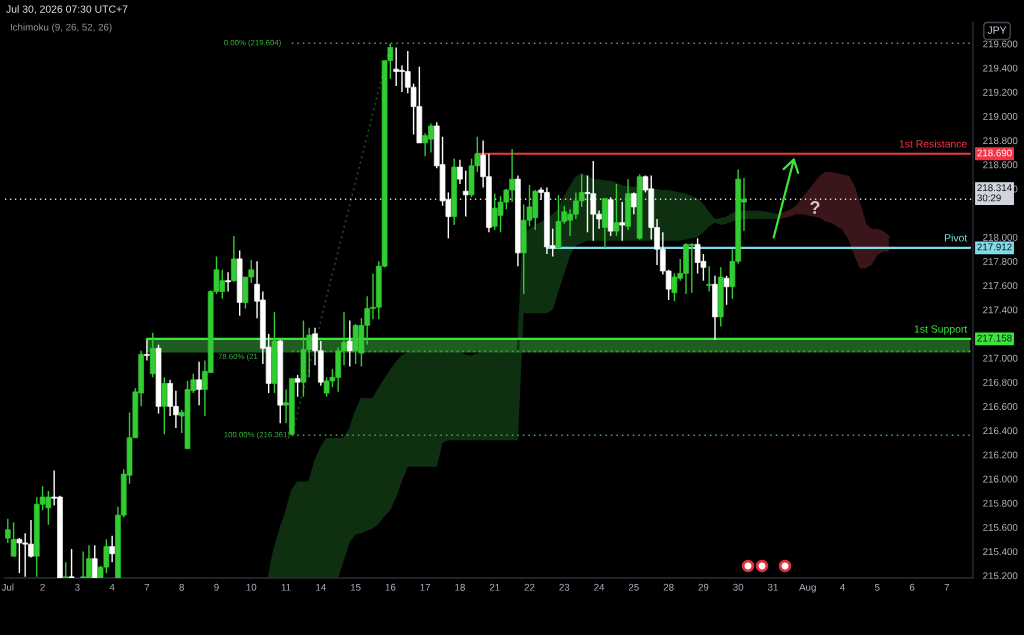 This screenshot has height=635, width=1024. What do you see at coordinates (1000, 310) in the screenshot?
I see `y-tick-label: 217.400` at bounding box center [1000, 310].